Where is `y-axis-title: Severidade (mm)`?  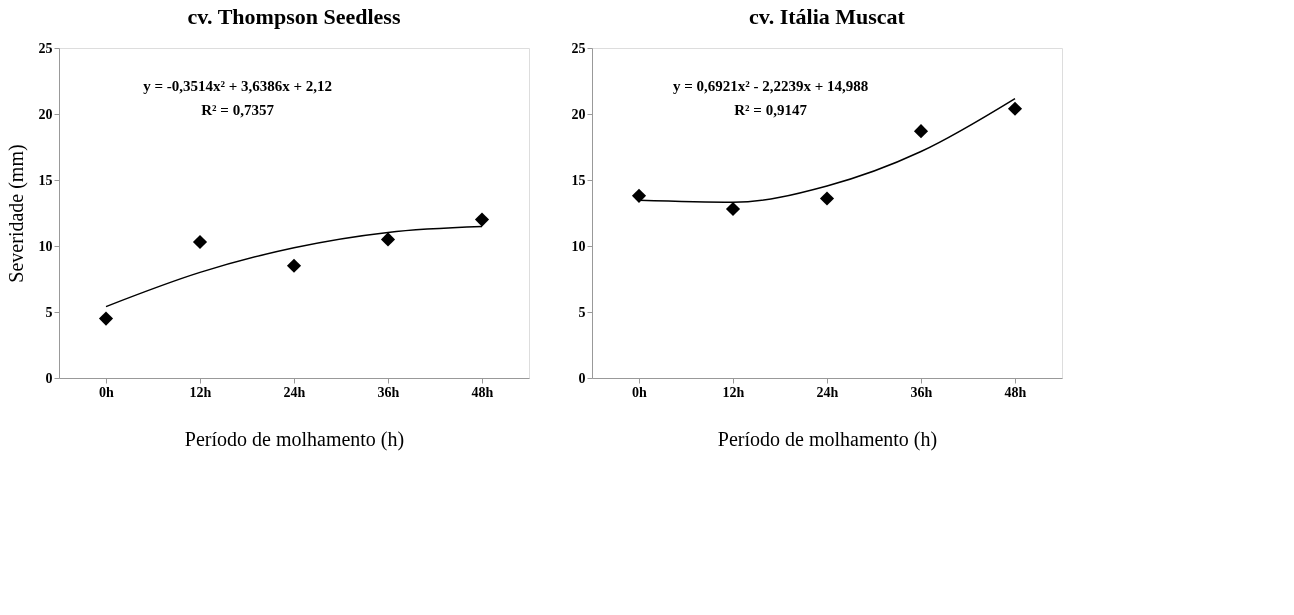 y-axis-title: Severidade (mm) is located at coordinates (16, 213).